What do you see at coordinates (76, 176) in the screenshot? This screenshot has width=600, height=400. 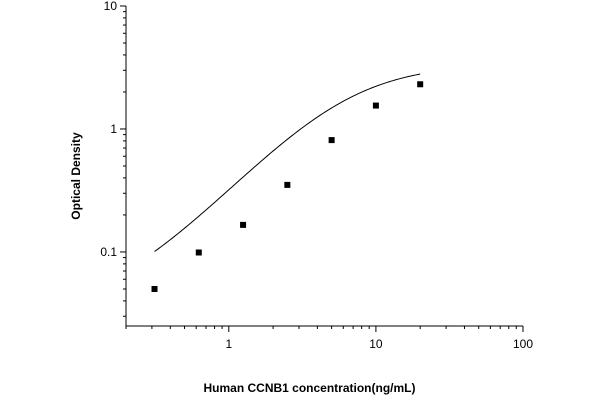 I see `y-axis-title: Optical Density` at bounding box center [76, 176].